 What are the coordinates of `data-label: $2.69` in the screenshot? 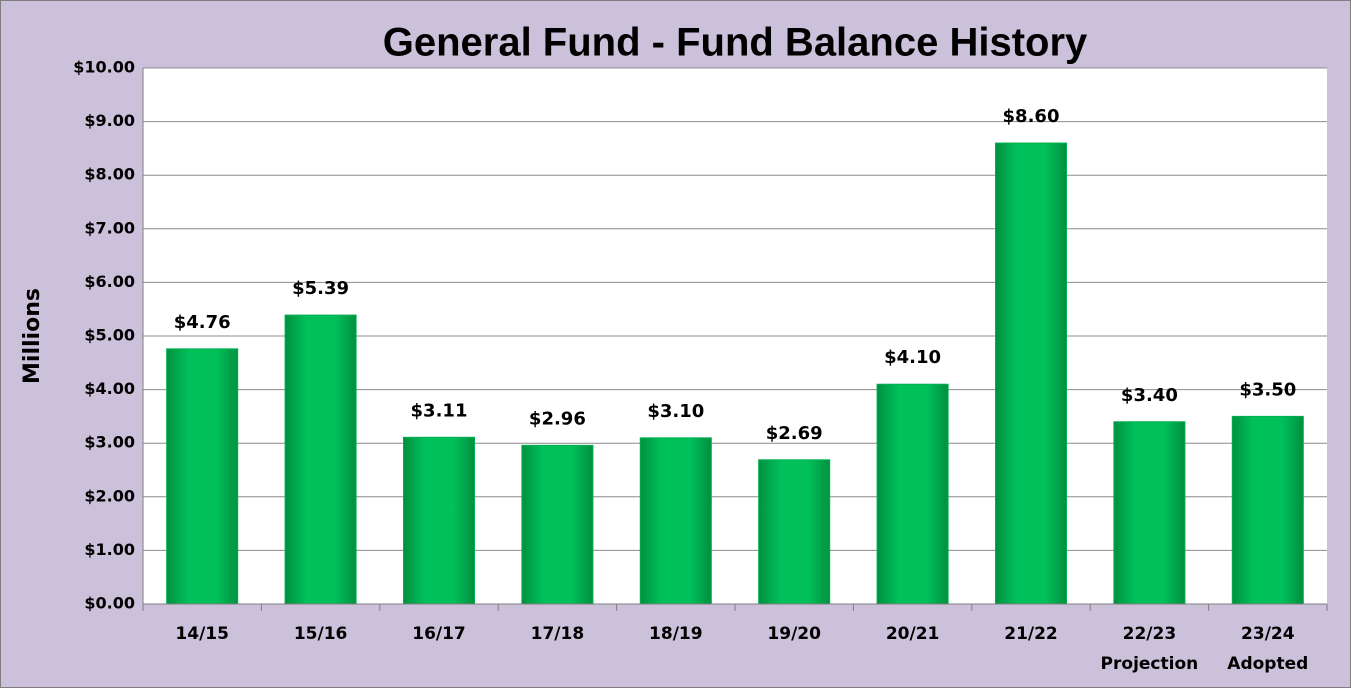 It's located at (794, 433).